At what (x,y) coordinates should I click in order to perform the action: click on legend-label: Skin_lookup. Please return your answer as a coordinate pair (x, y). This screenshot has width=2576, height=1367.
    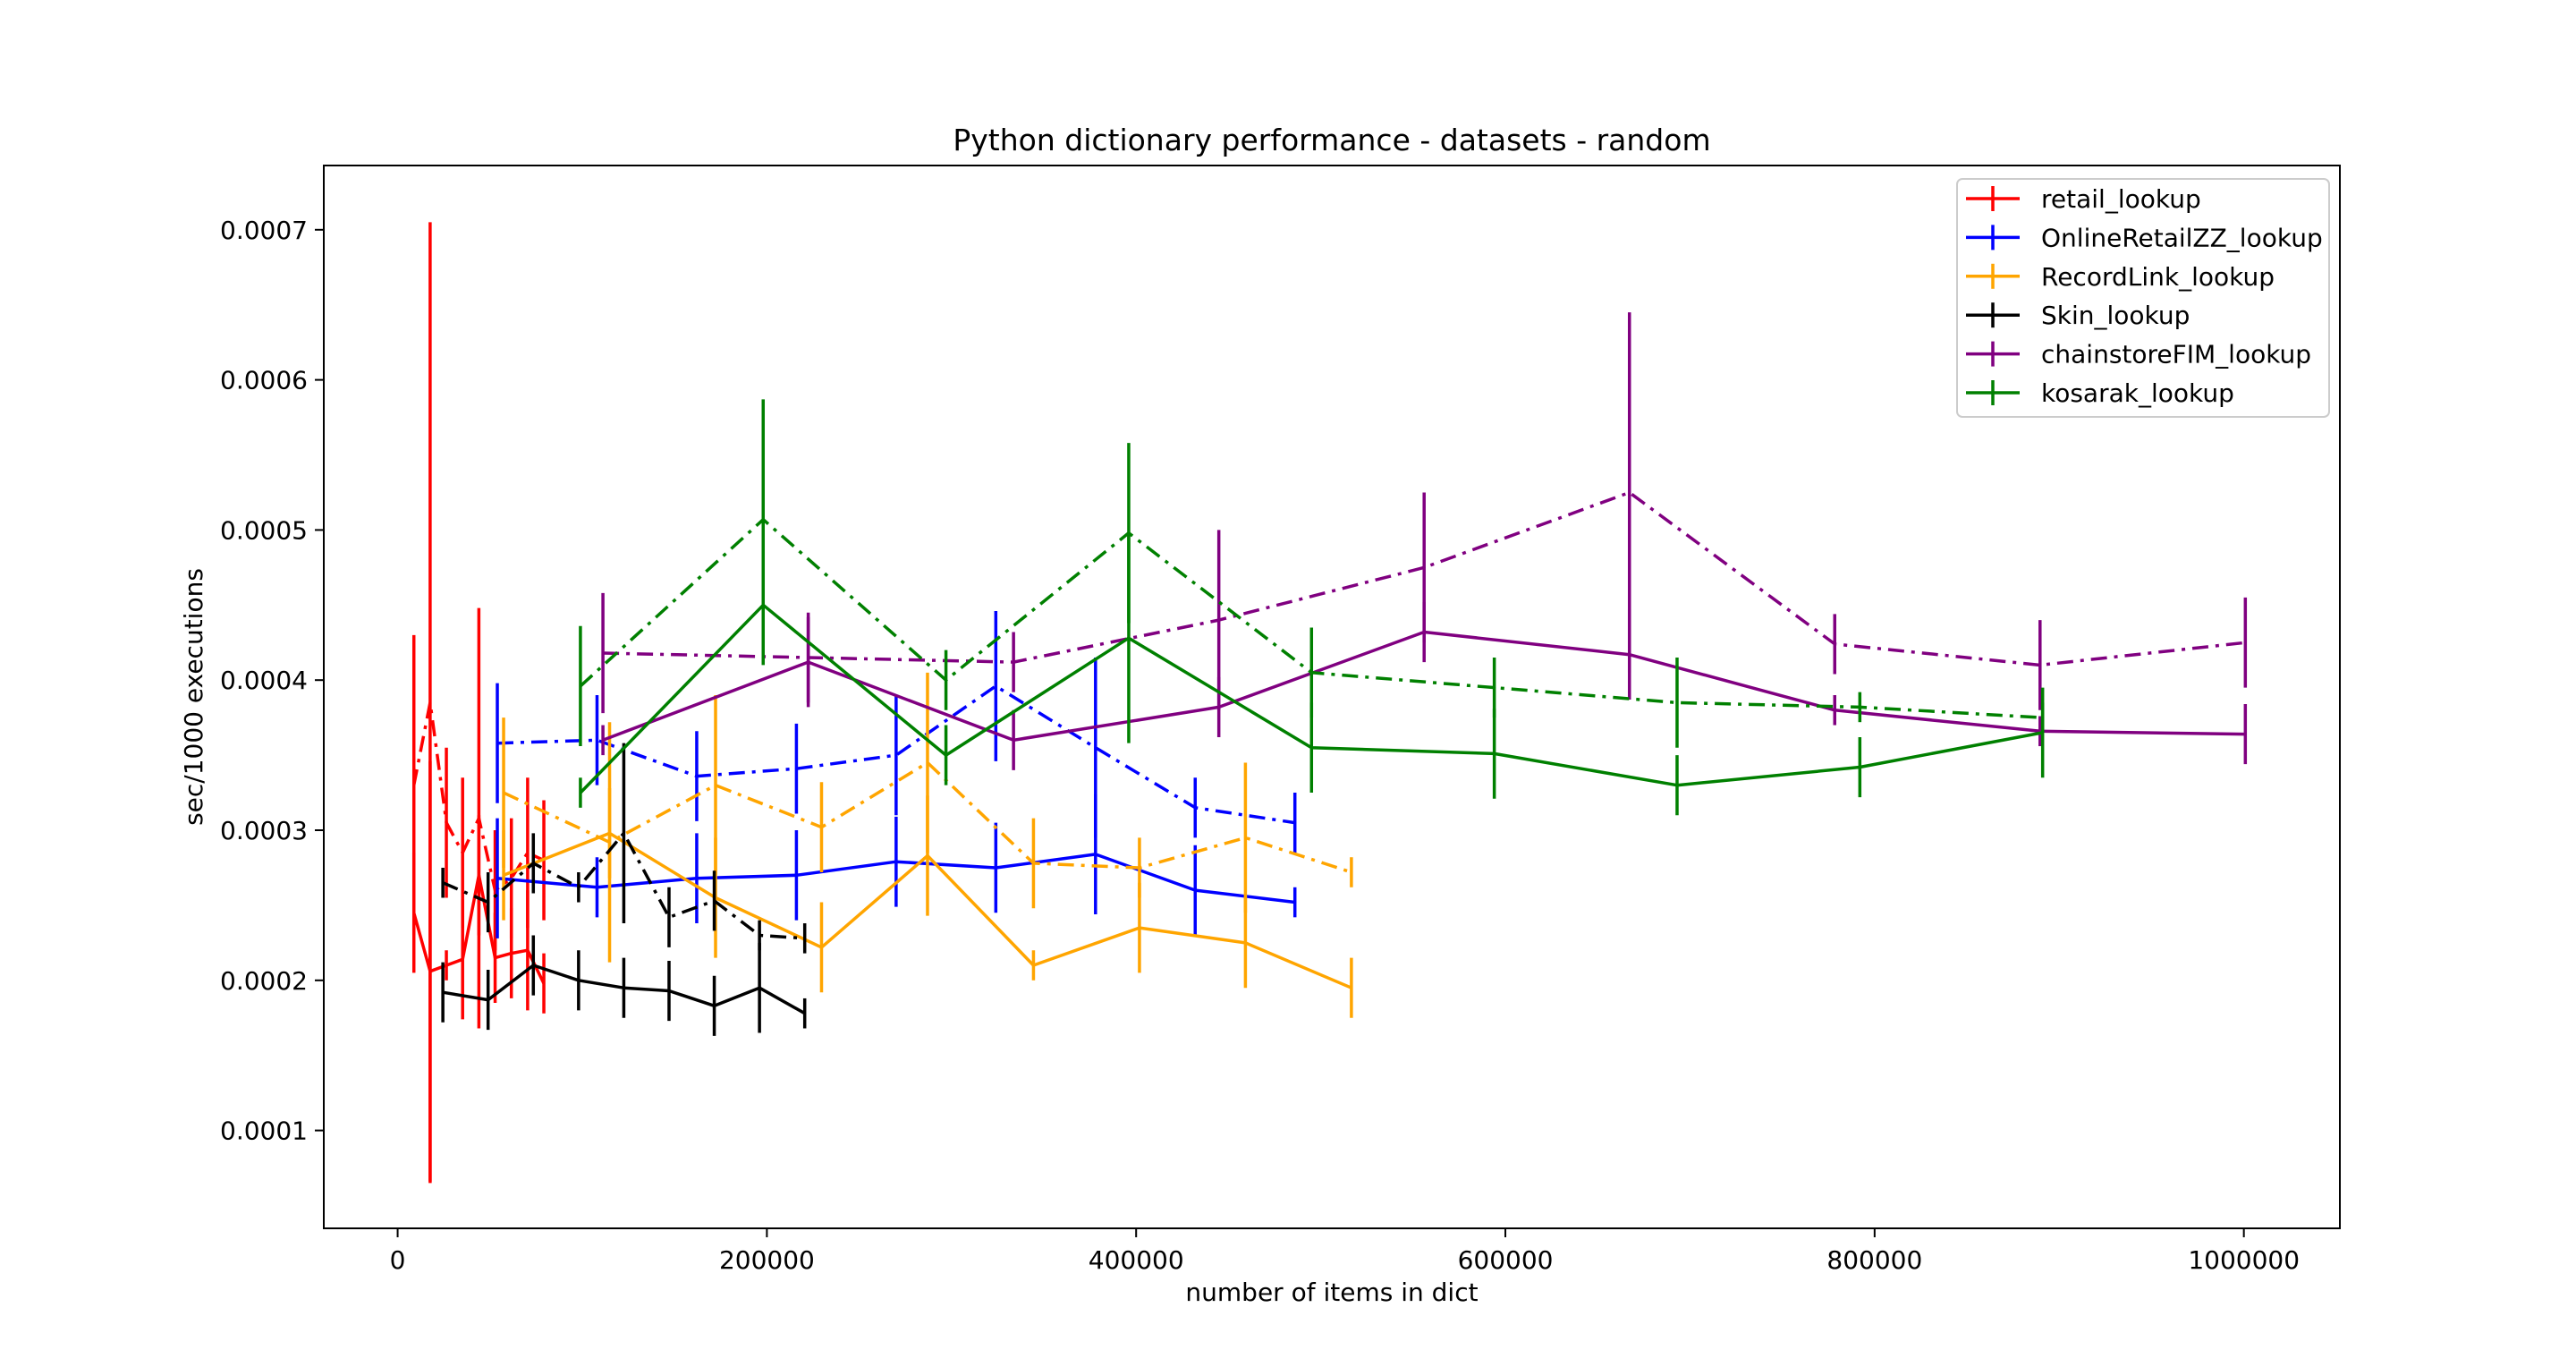
    Looking at the image, I should click on (2115, 315).